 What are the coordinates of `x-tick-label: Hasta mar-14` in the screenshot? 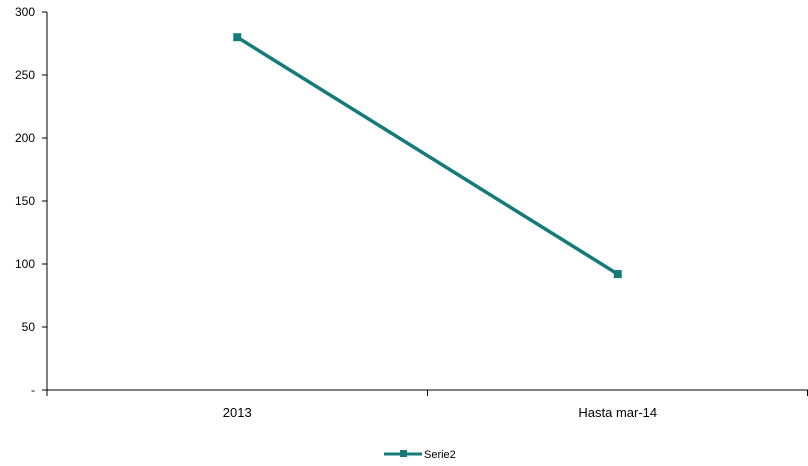 It's located at (617, 412).